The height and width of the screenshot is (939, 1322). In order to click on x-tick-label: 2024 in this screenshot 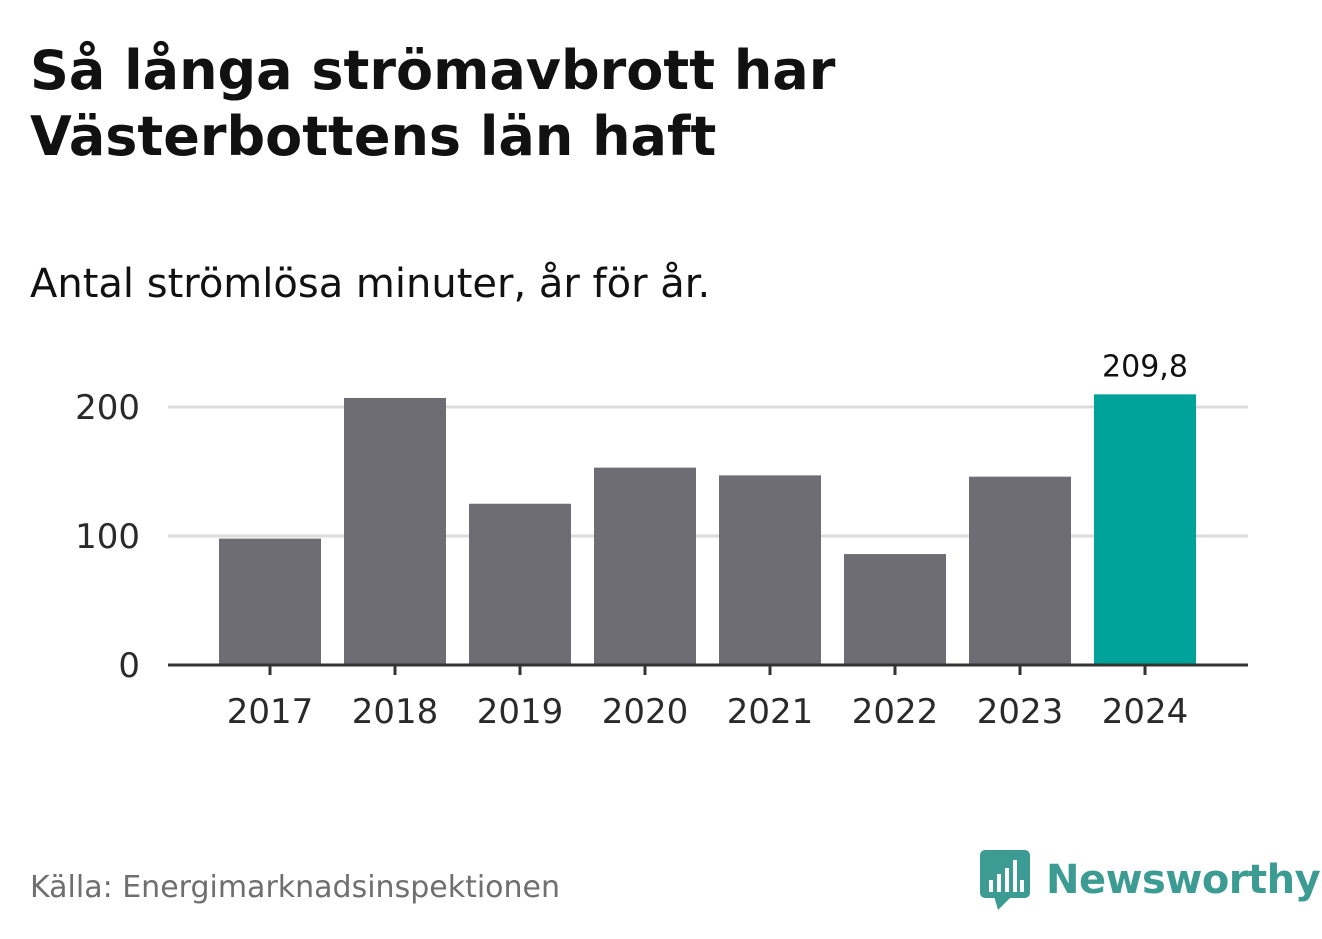, I will do `click(1145, 712)`.